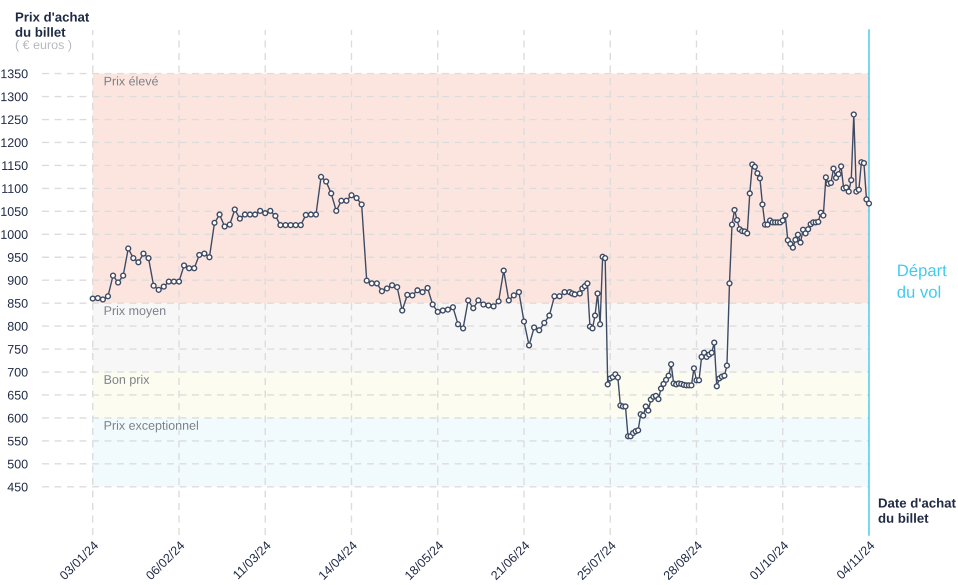 The image size is (958, 585). Describe the element at coordinates (14, 143) in the screenshot. I see `y-tick-label: 1200` at that location.